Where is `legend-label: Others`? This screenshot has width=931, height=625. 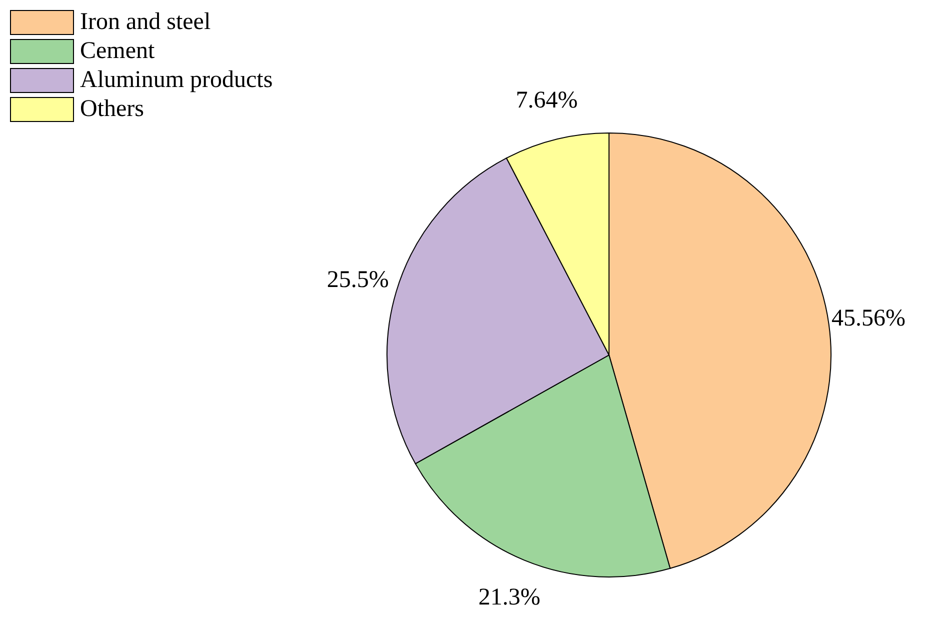 legend-label: Others is located at coordinates (112, 109).